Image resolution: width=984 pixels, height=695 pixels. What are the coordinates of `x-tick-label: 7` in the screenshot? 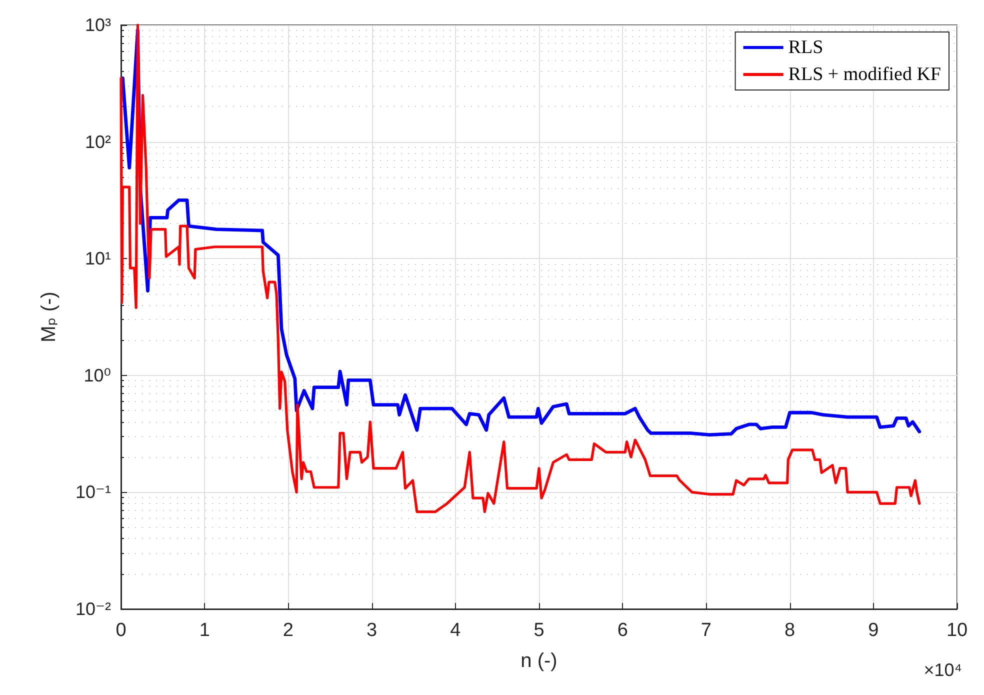 It's located at (706, 630).